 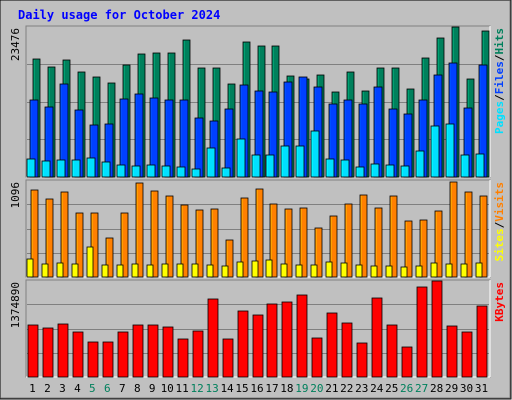 I want to click on x-label-day-29: 29, so click(x=451, y=388).